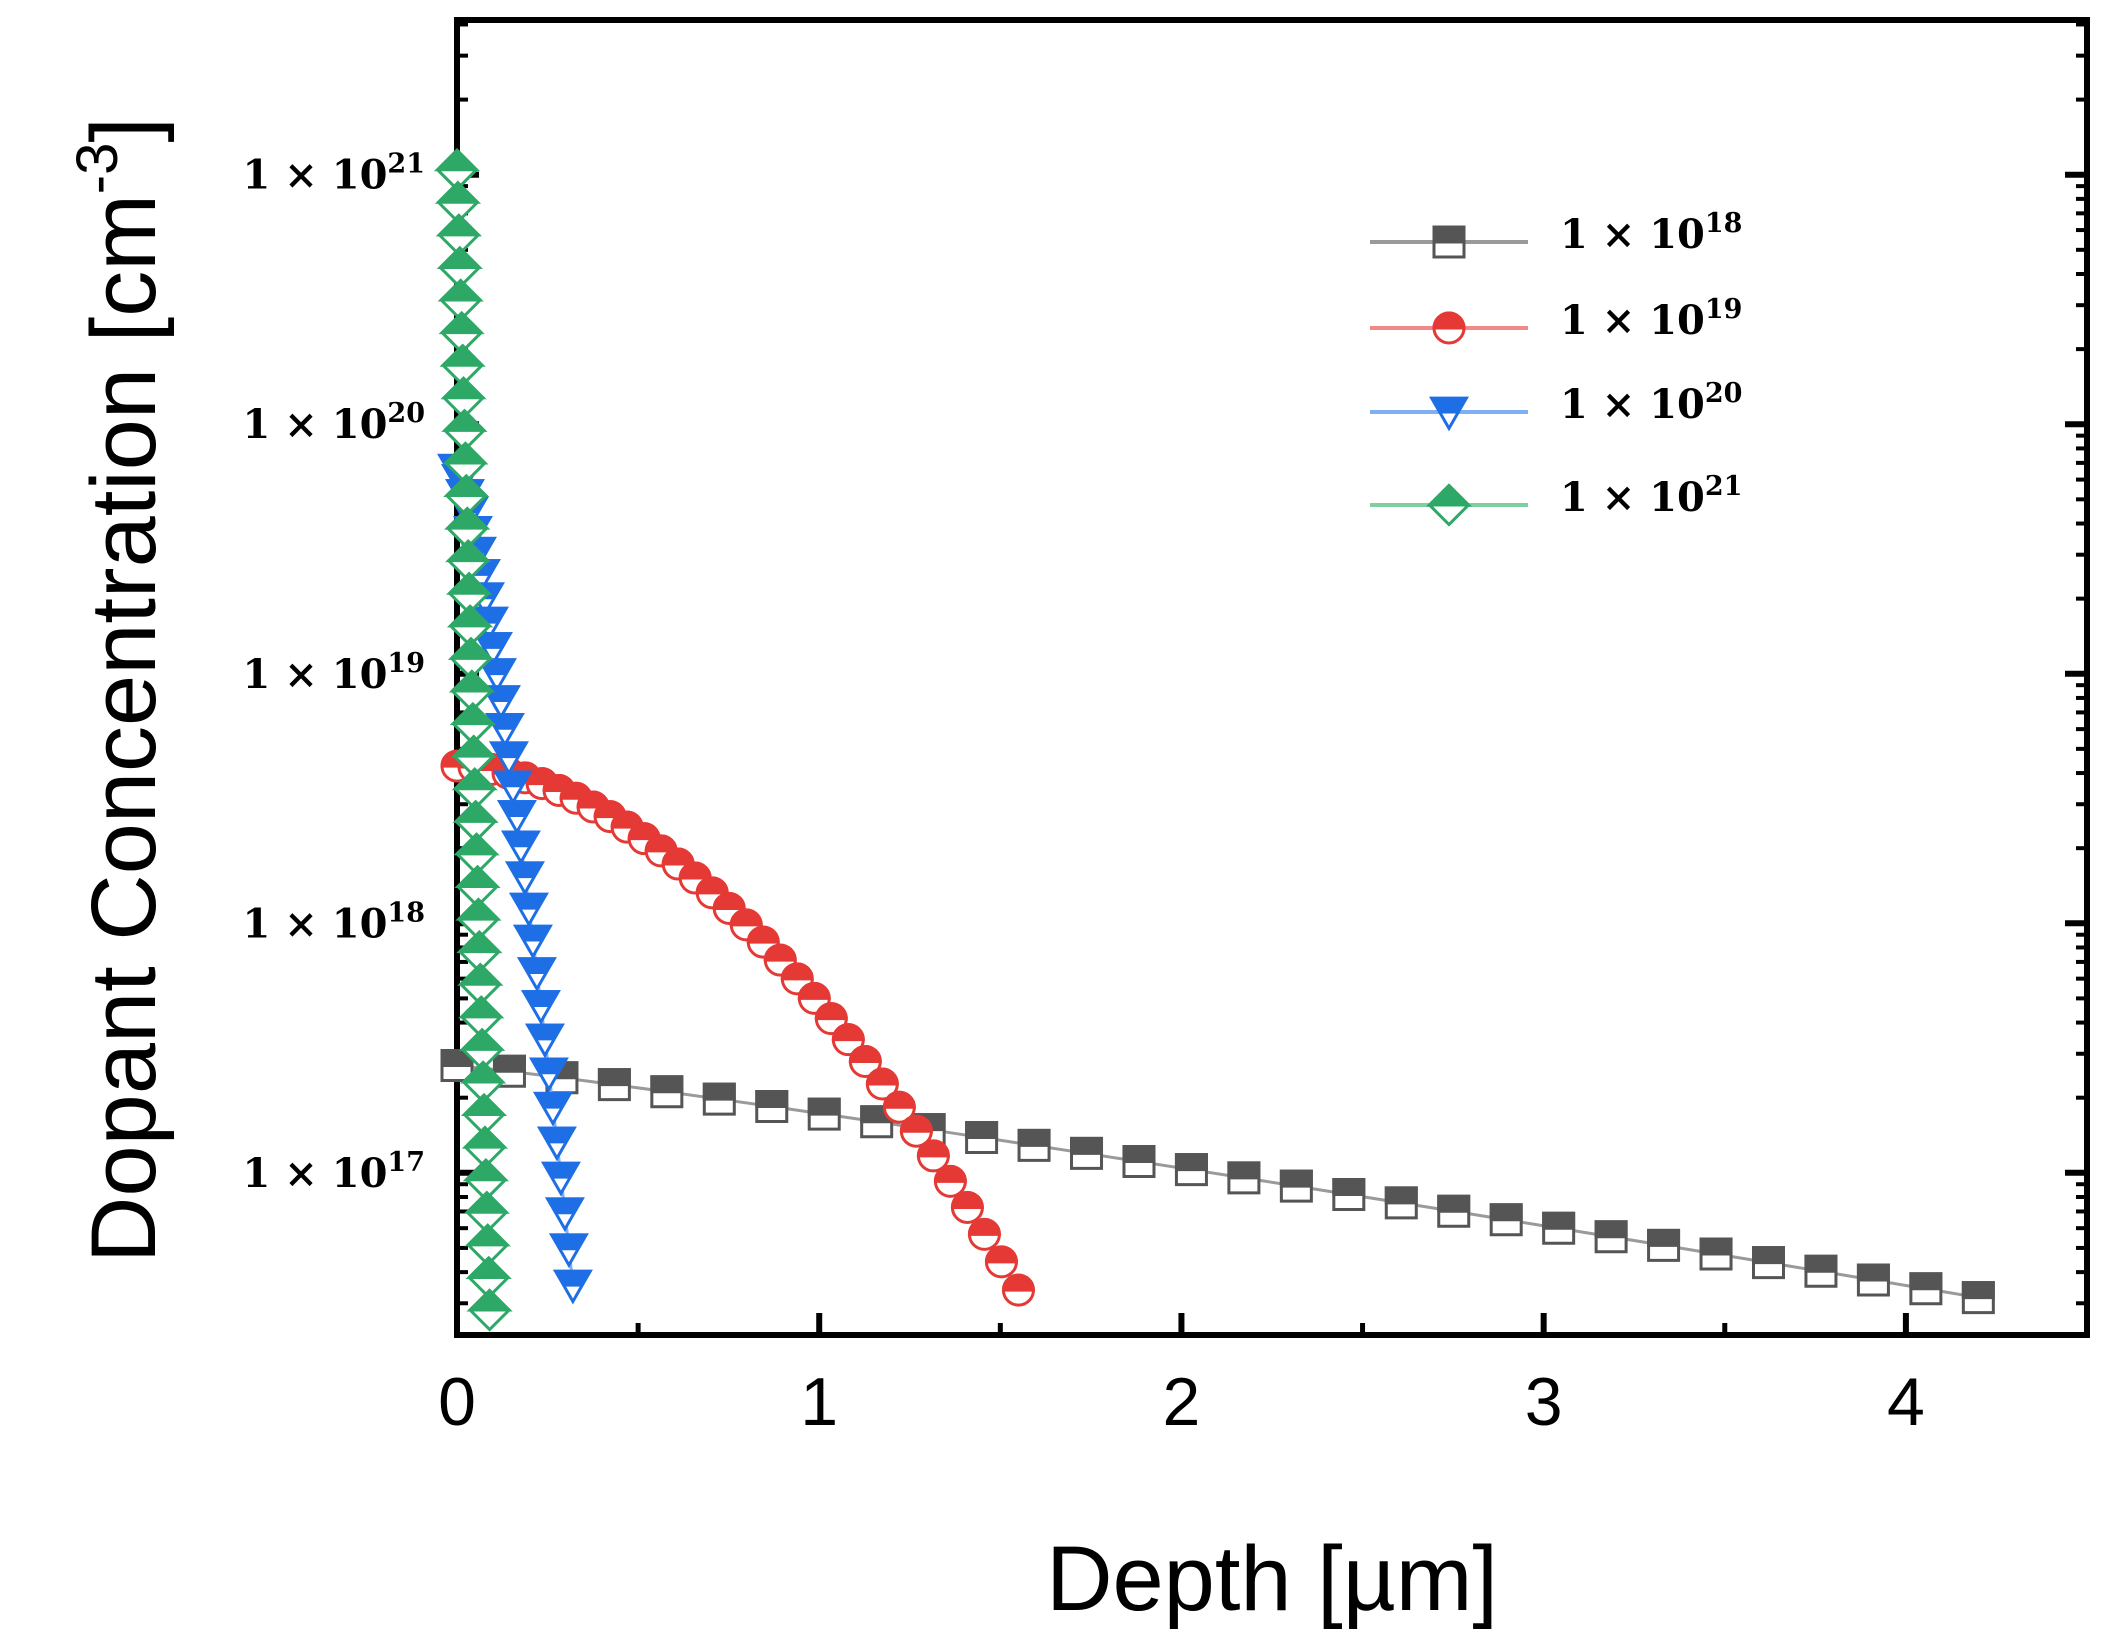  I want to click on legend-item-1e21: 1 × 1021, so click(1556, 499).